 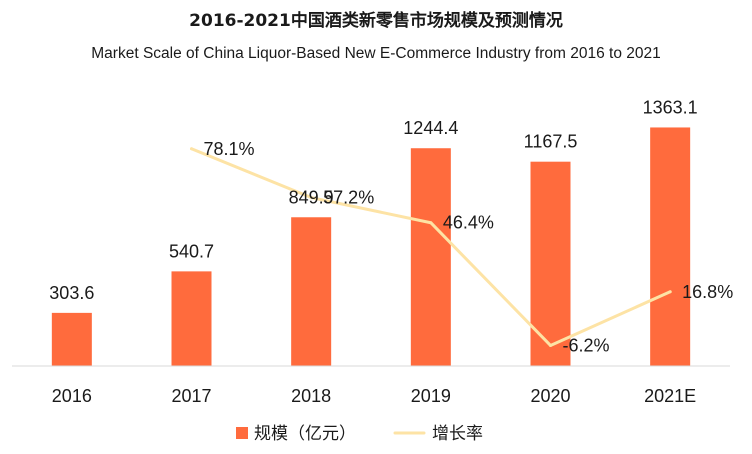 What do you see at coordinates (431, 396) in the screenshot?
I see `x-tick-2019: 2019` at bounding box center [431, 396].